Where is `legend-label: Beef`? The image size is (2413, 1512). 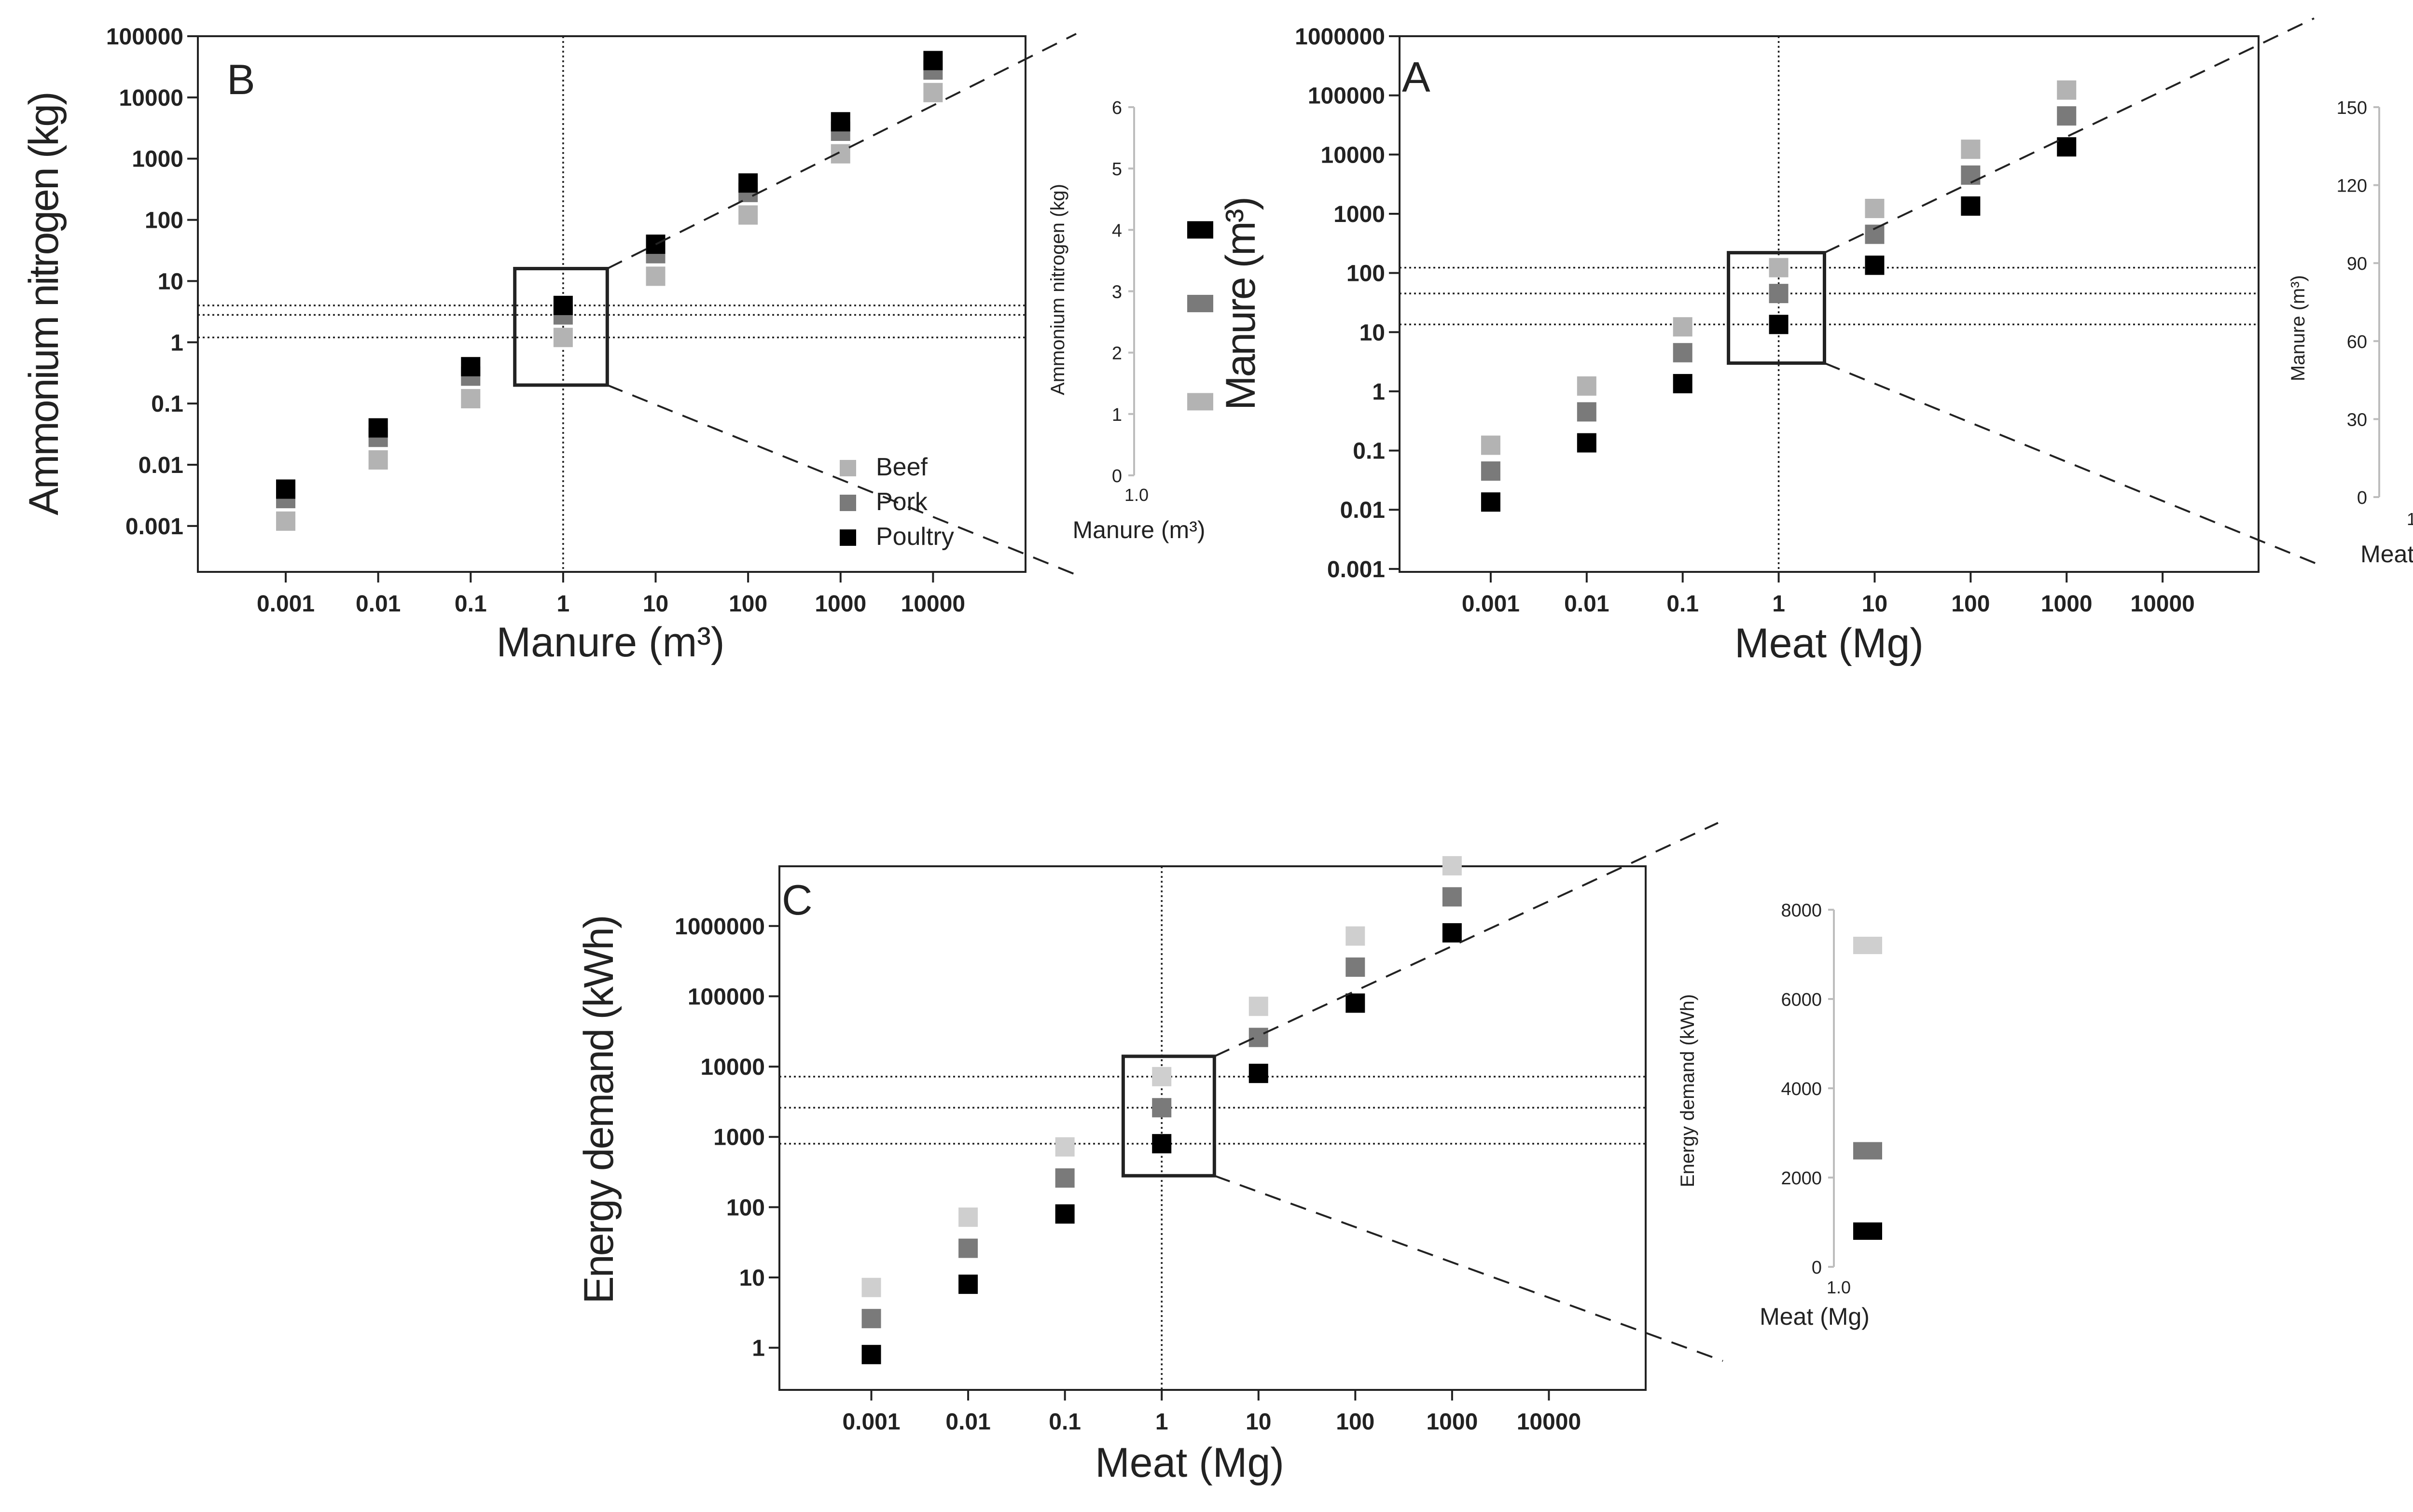 legend-label: Beef is located at coordinates (902, 467).